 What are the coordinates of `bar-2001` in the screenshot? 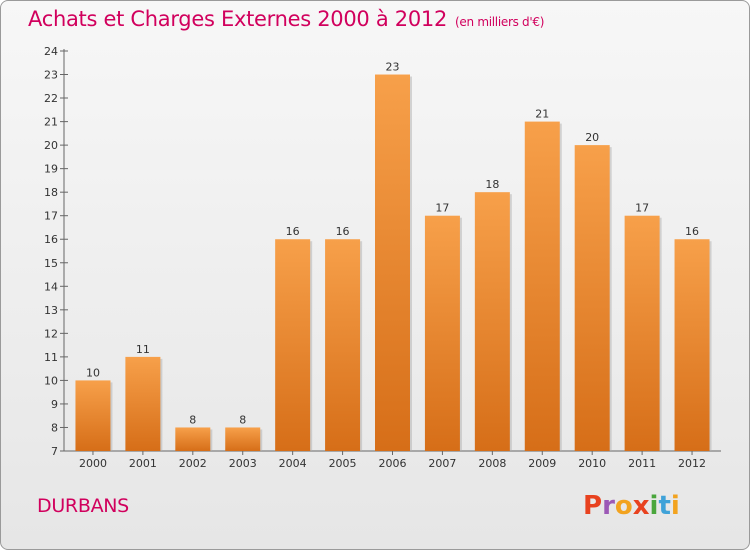 It's located at (143, 403).